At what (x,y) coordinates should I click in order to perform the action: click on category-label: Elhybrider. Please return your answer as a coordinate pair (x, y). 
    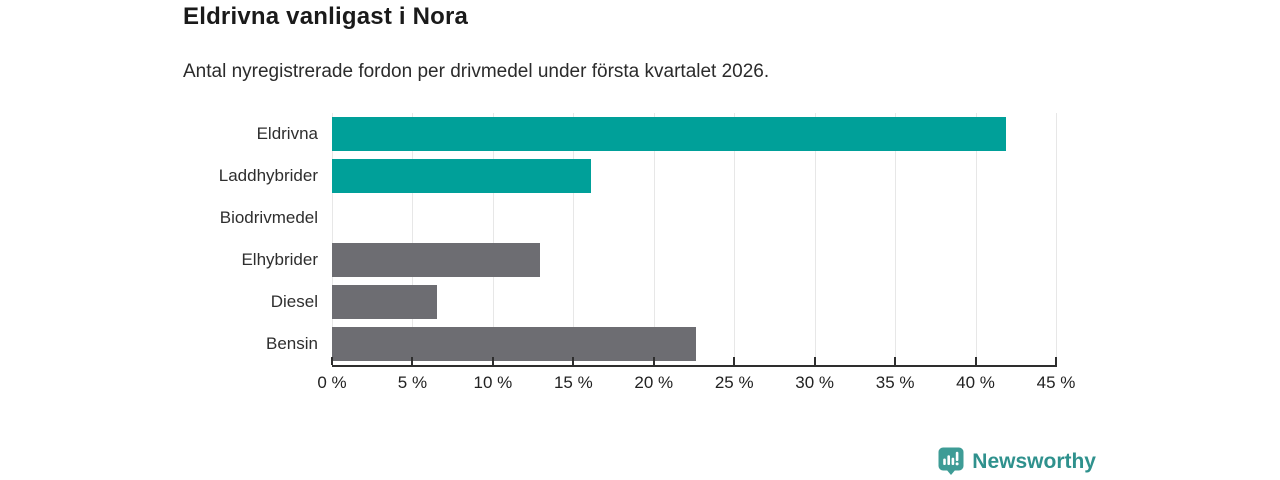
    Looking at the image, I should click on (279, 259).